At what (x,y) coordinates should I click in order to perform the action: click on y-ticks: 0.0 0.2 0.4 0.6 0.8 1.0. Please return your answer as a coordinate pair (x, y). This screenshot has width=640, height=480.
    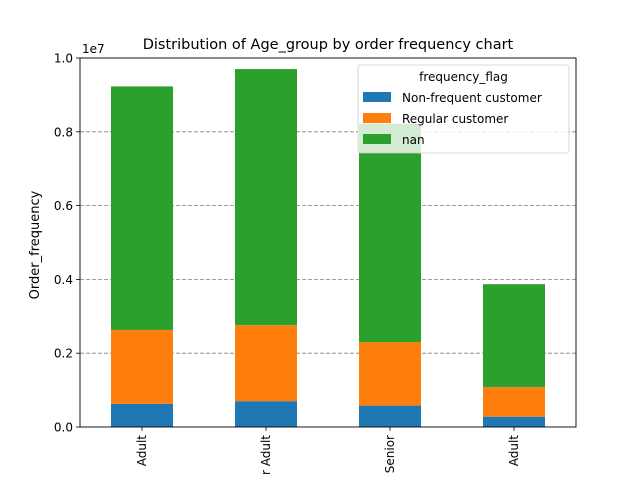
    Looking at the image, I should click on (67, 243).